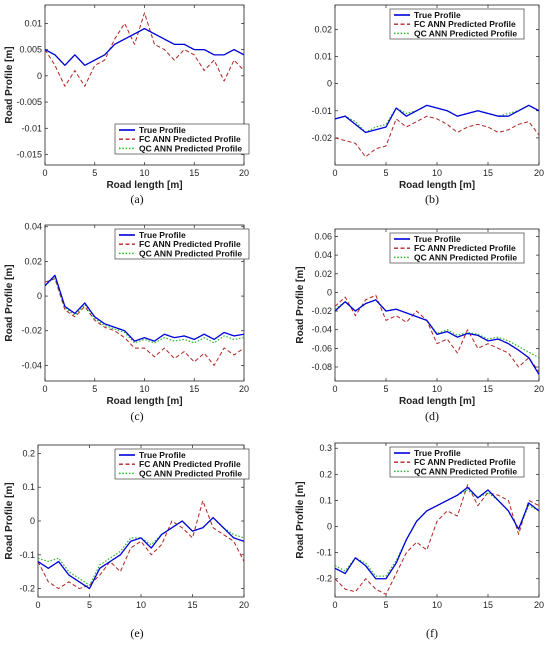  What do you see at coordinates (31, 331) in the screenshot?
I see `y-tick-label: -0.02` at bounding box center [31, 331].